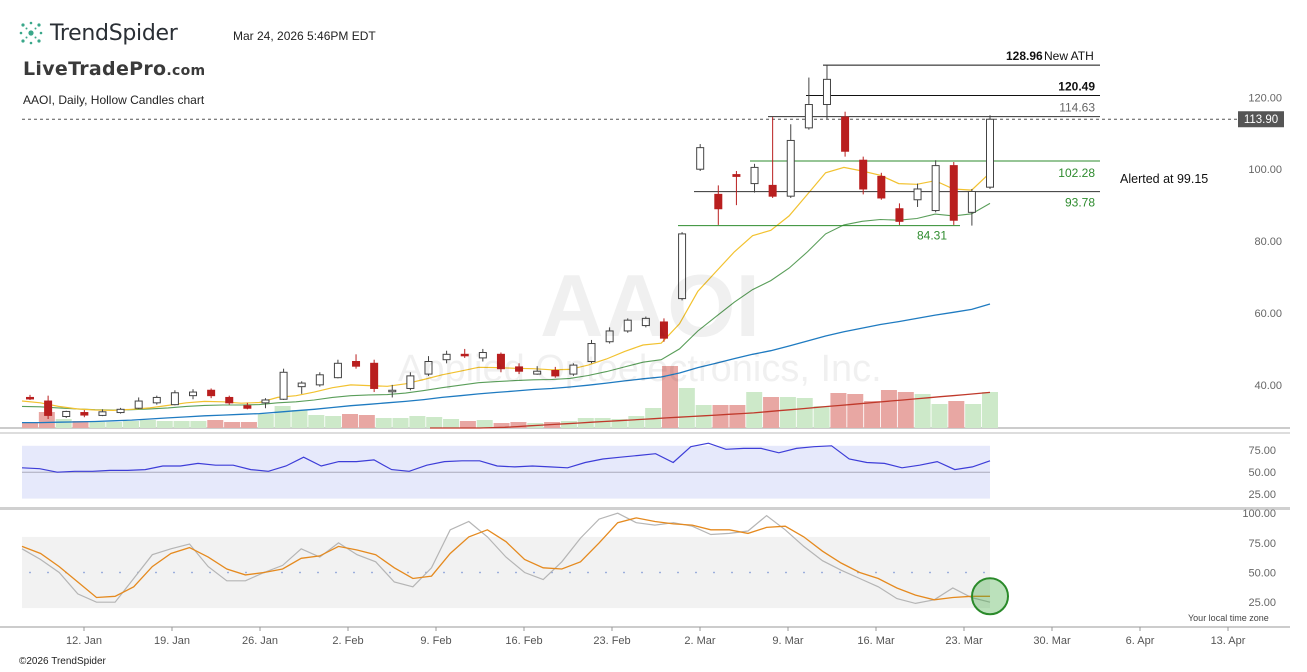 The width and height of the screenshot is (1307, 672). What do you see at coordinates (435, 641) in the screenshot?
I see `time-tick-label: 9. Feb` at bounding box center [435, 641].